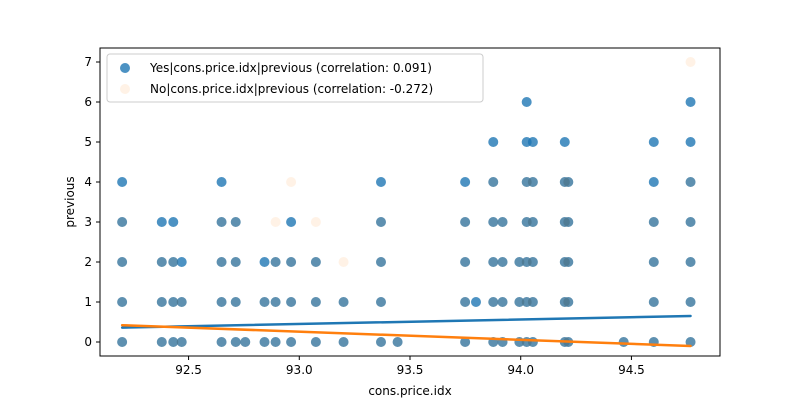  What do you see at coordinates (520, 370) in the screenshot?
I see `x-tick-label: 94.0` at bounding box center [520, 370].